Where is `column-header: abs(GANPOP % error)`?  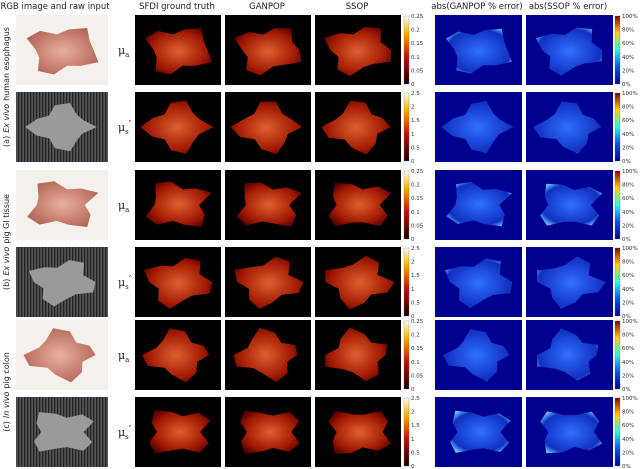
column-header: abs(GANPOP % error) is located at coordinates (476, 7).